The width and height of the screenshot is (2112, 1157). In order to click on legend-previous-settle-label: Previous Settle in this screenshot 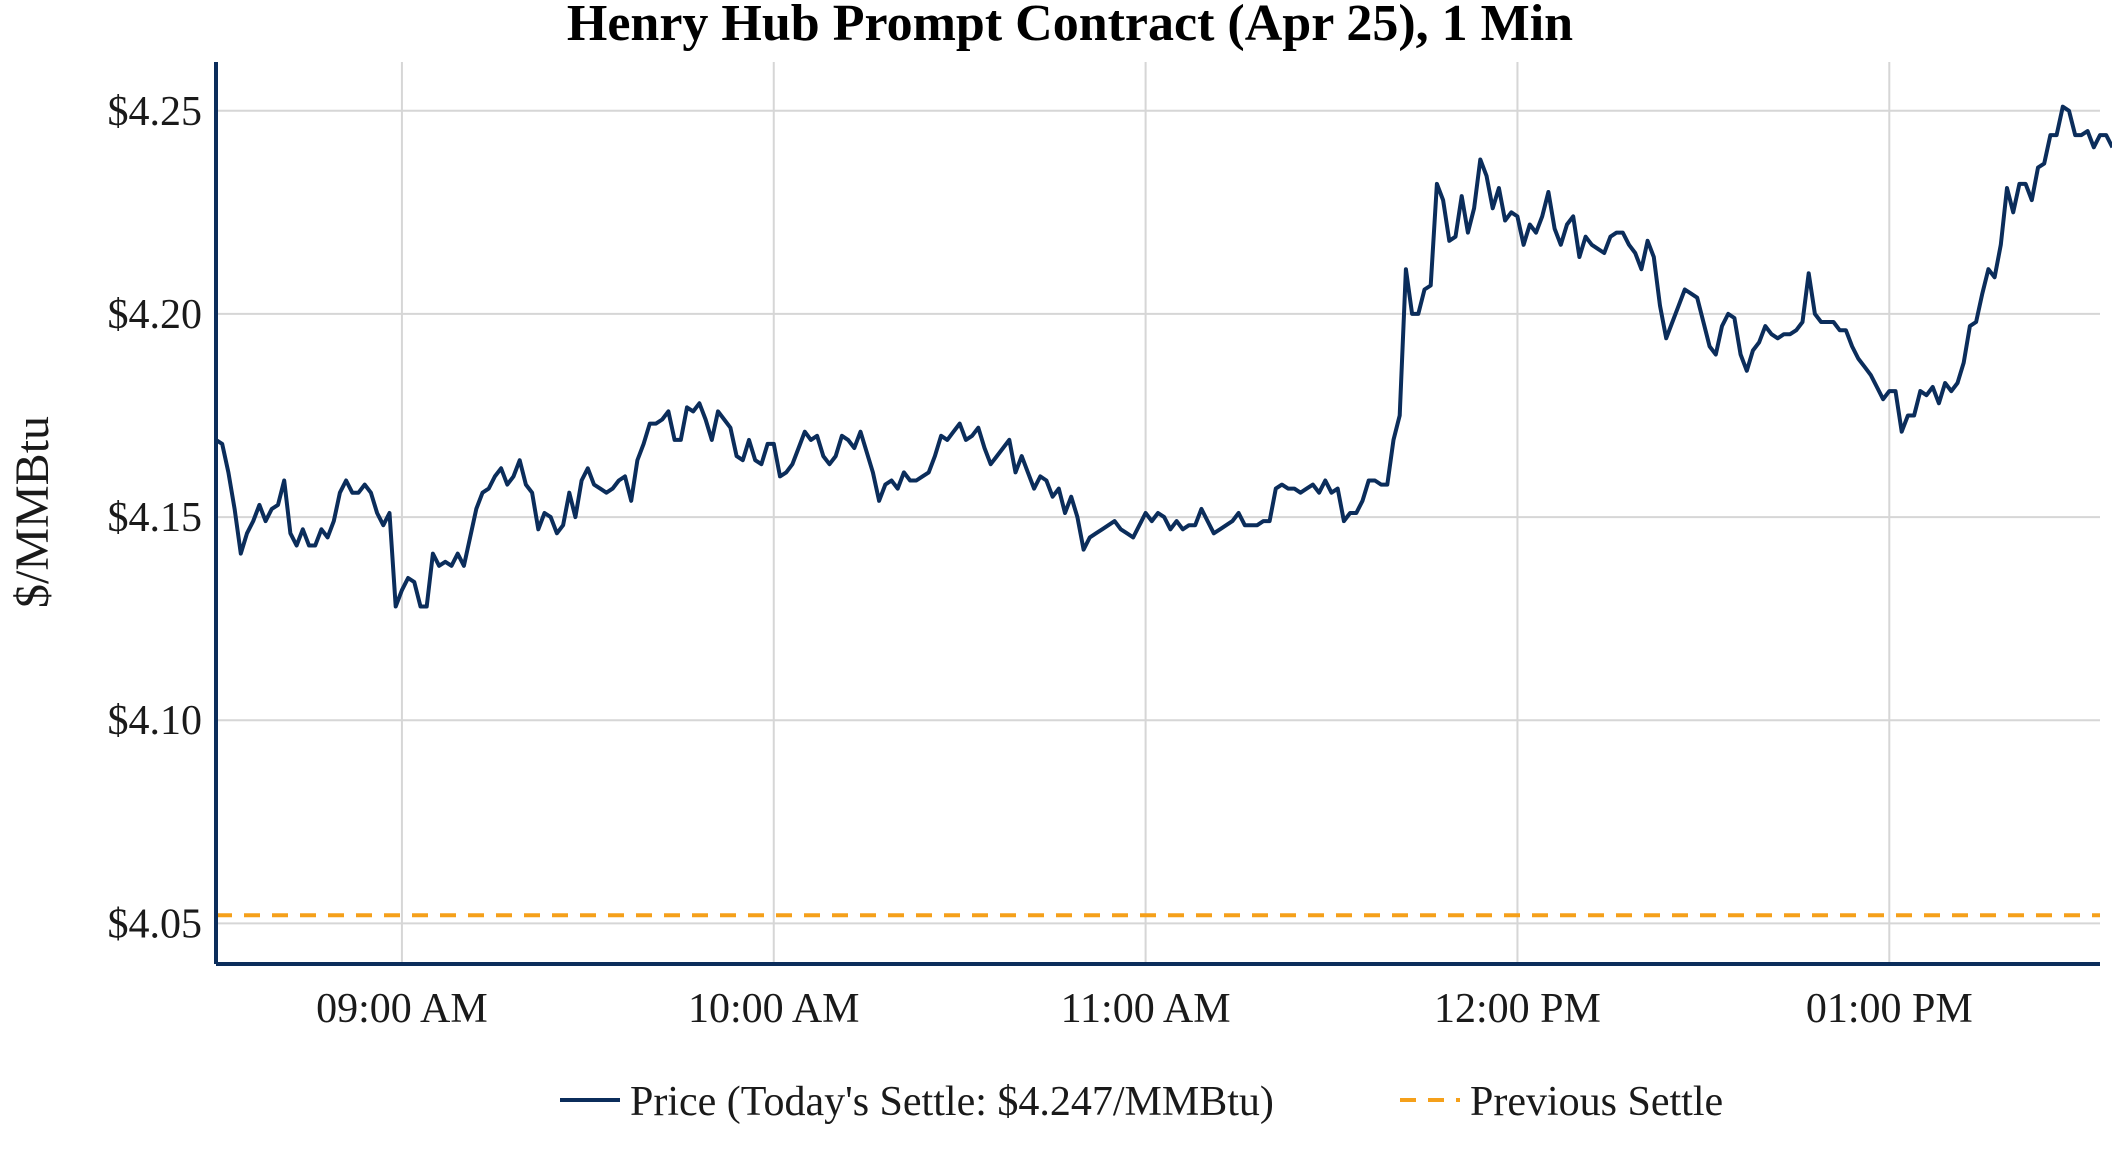, I will do `click(1596, 1102)`.